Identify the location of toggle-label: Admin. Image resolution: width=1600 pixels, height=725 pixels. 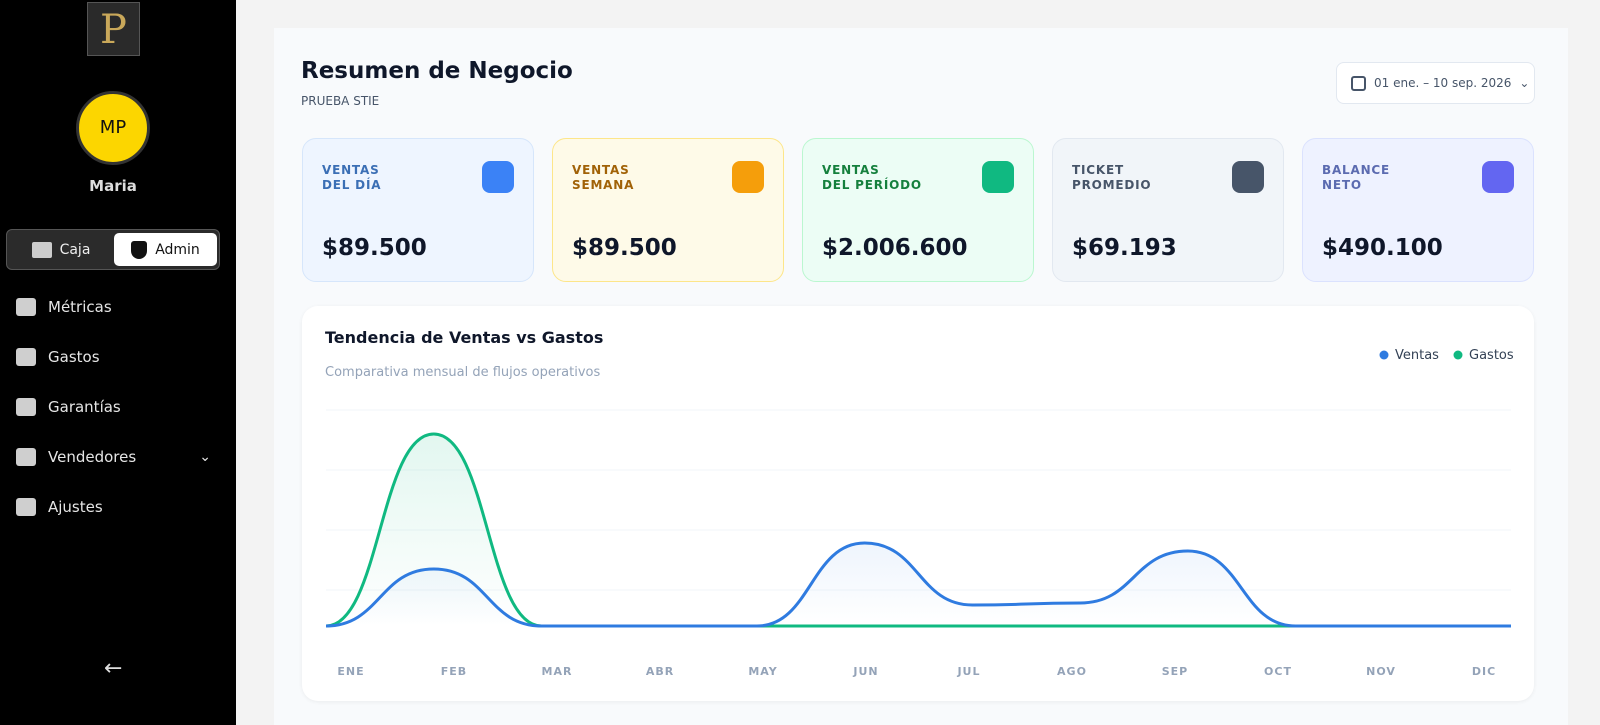
(177, 249).